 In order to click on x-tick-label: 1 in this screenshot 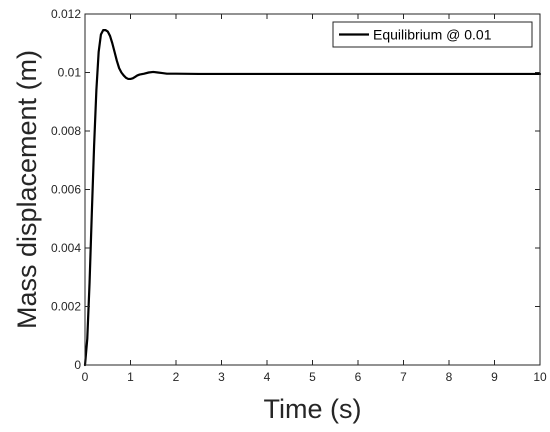, I will do `click(130, 377)`.